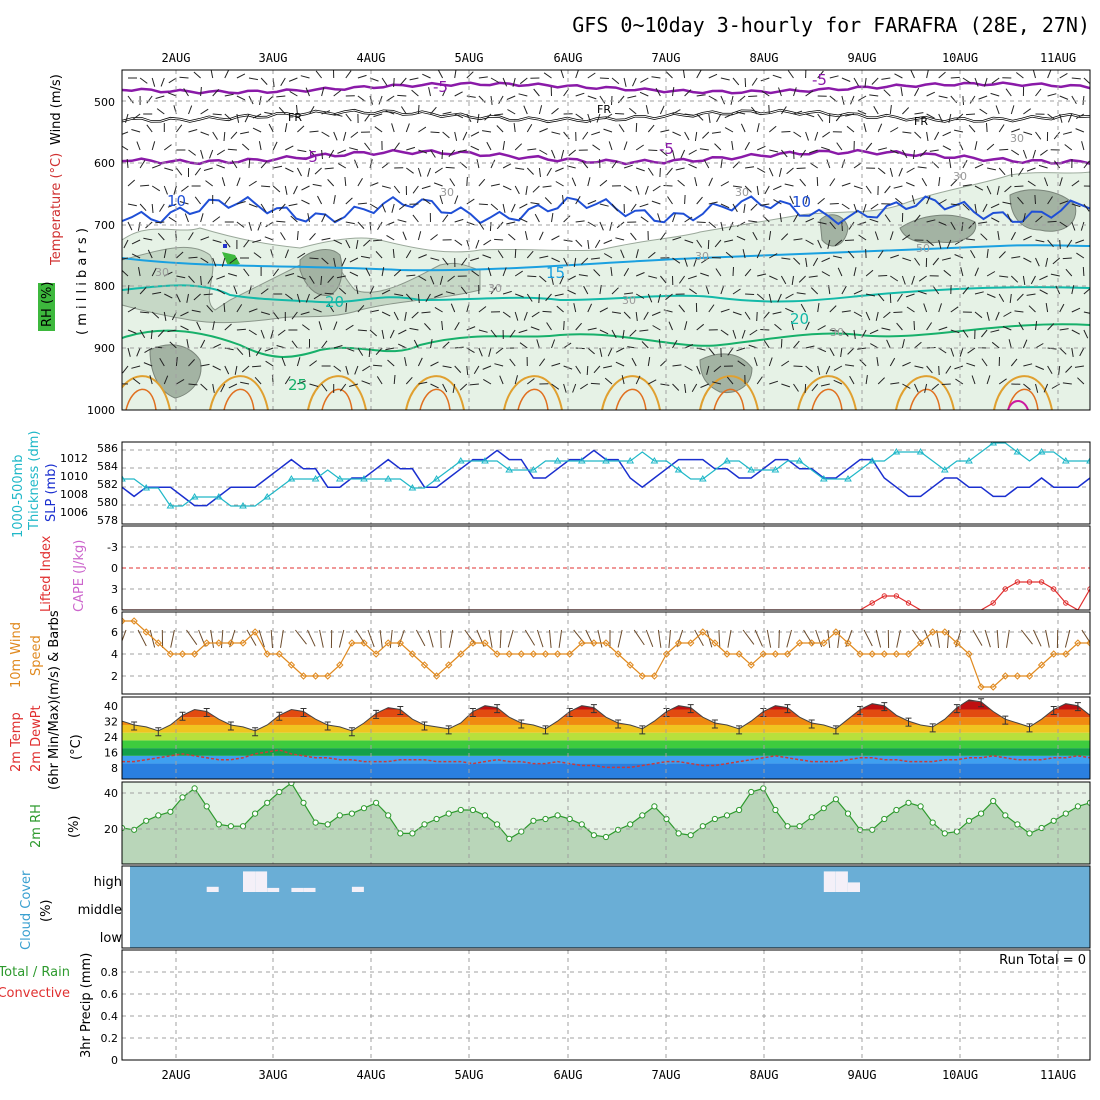 The width and height of the screenshot is (1100, 1100). I want to click on lifted-axis-label: Lifted Index, so click(46, 573).